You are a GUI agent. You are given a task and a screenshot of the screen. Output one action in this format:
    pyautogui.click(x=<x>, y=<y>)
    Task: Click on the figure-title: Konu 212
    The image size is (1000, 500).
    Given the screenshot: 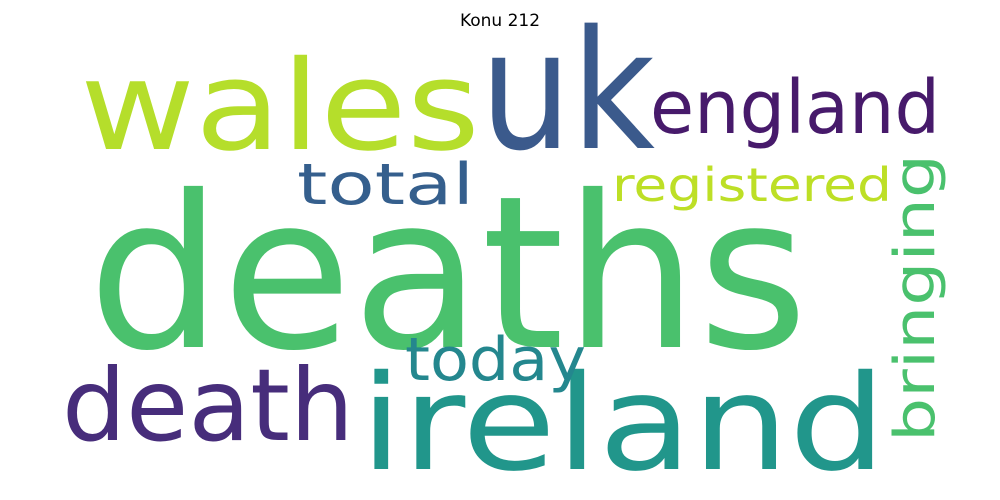 What is the action you would take?
    pyautogui.click(x=500, y=21)
    